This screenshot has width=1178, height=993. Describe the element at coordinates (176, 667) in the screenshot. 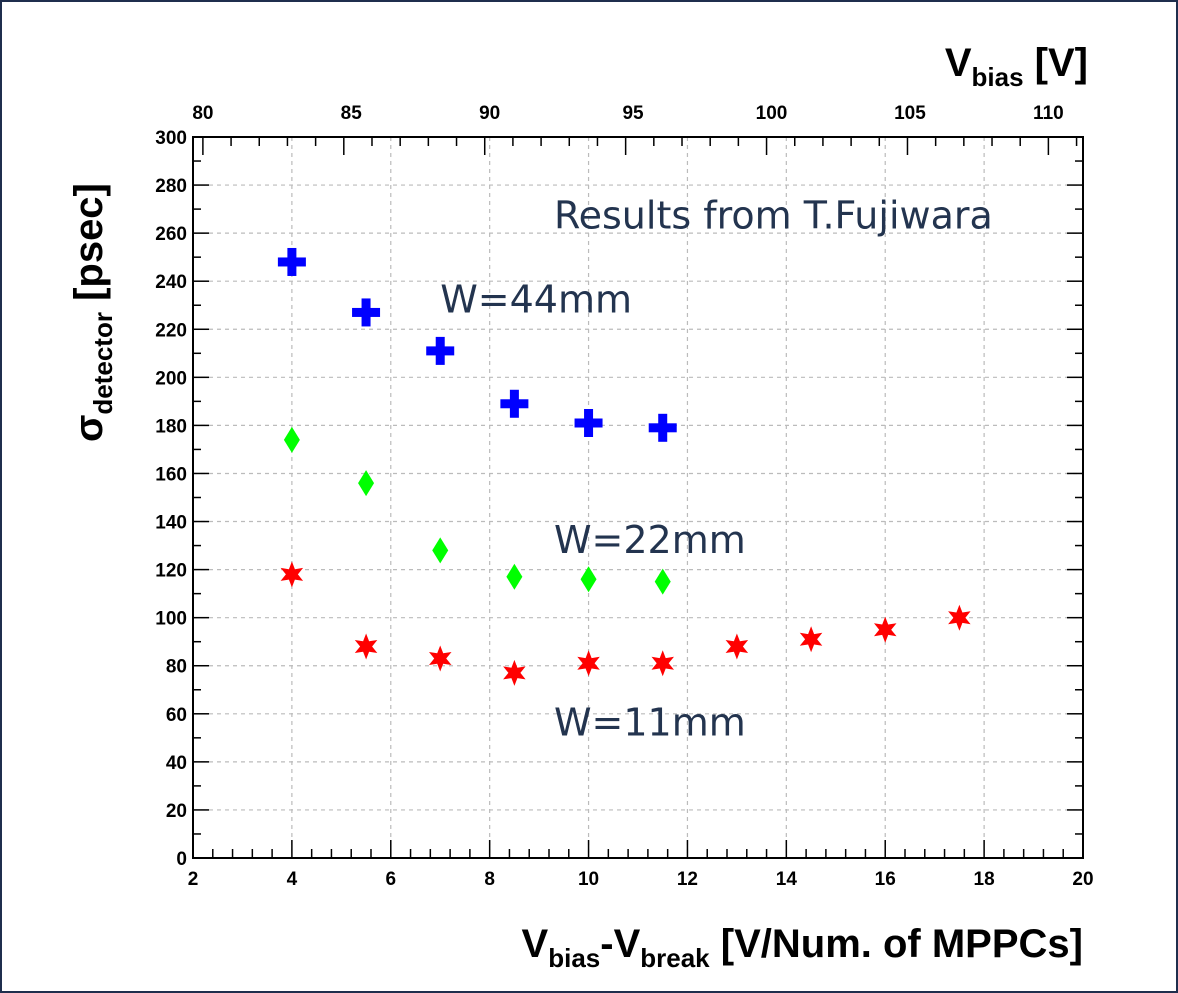

I see `y-tick-label: 80` at that location.